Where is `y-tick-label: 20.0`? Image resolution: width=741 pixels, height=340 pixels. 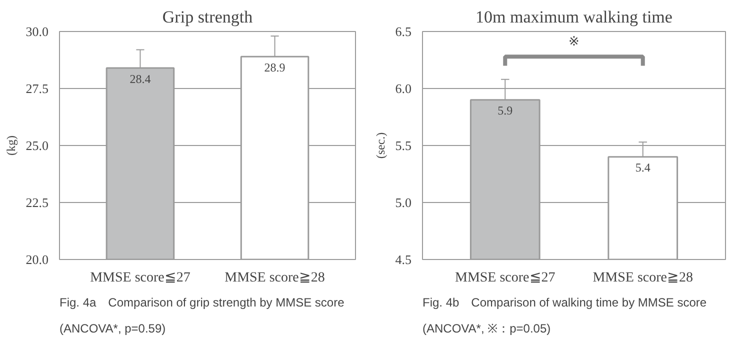 y-tick-label: 20.0 is located at coordinates (37, 259).